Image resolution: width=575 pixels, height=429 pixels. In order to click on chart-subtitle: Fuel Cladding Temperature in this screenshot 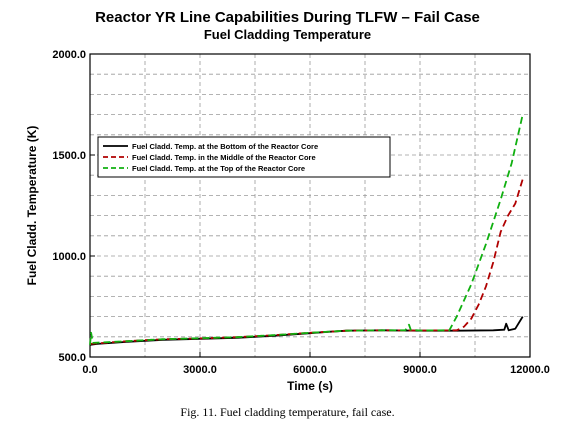, I will do `click(287, 34)`.